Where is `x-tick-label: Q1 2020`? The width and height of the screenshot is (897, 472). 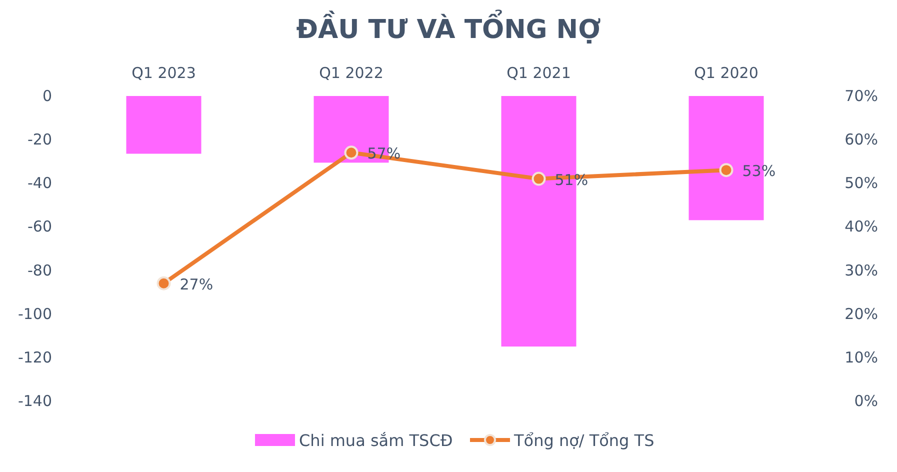
x-tick-label: Q1 2020 is located at coordinates (726, 73).